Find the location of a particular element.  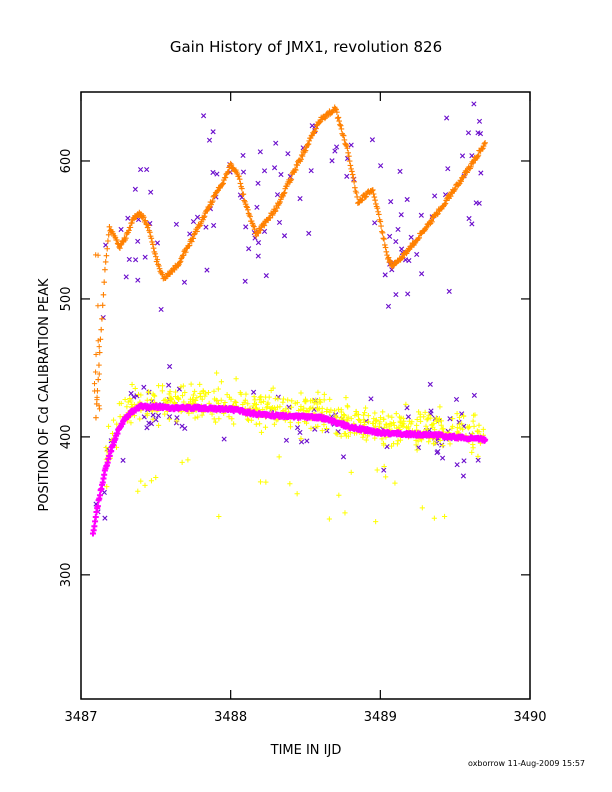

y-axis-label: POSITION OF Cd CALIBRATION PEAK is located at coordinates (44, 394).